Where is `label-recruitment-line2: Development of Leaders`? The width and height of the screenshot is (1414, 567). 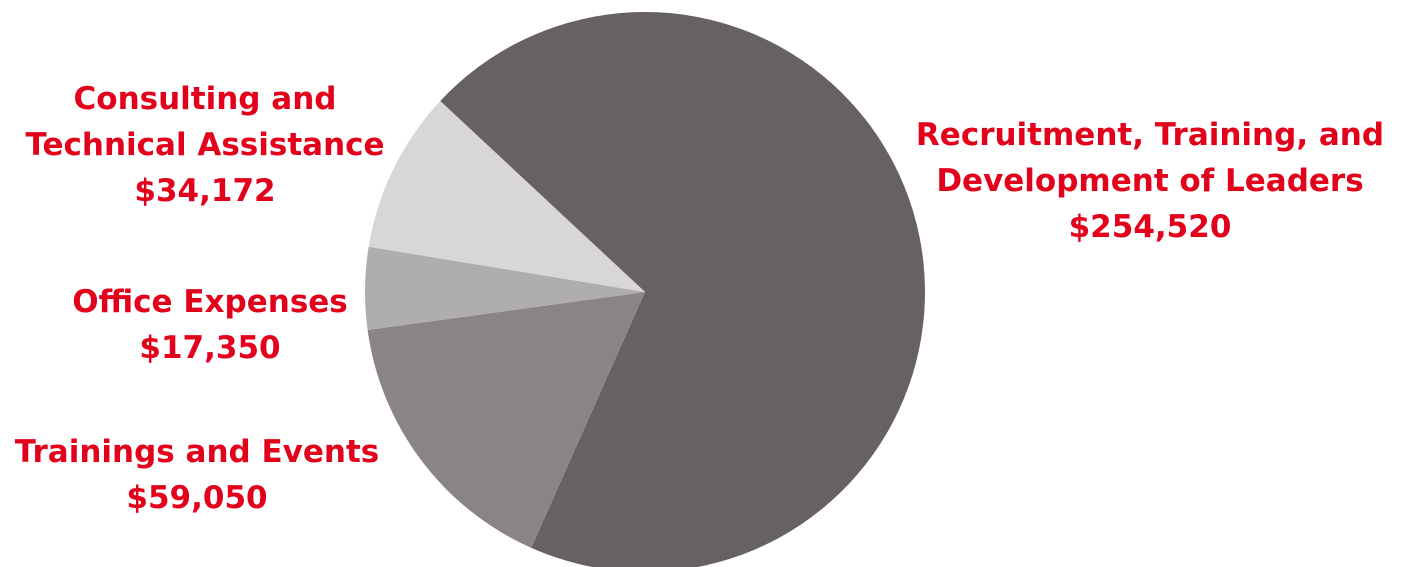 label-recruitment-line2: Development of Leaders is located at coordinates (1150, 181).